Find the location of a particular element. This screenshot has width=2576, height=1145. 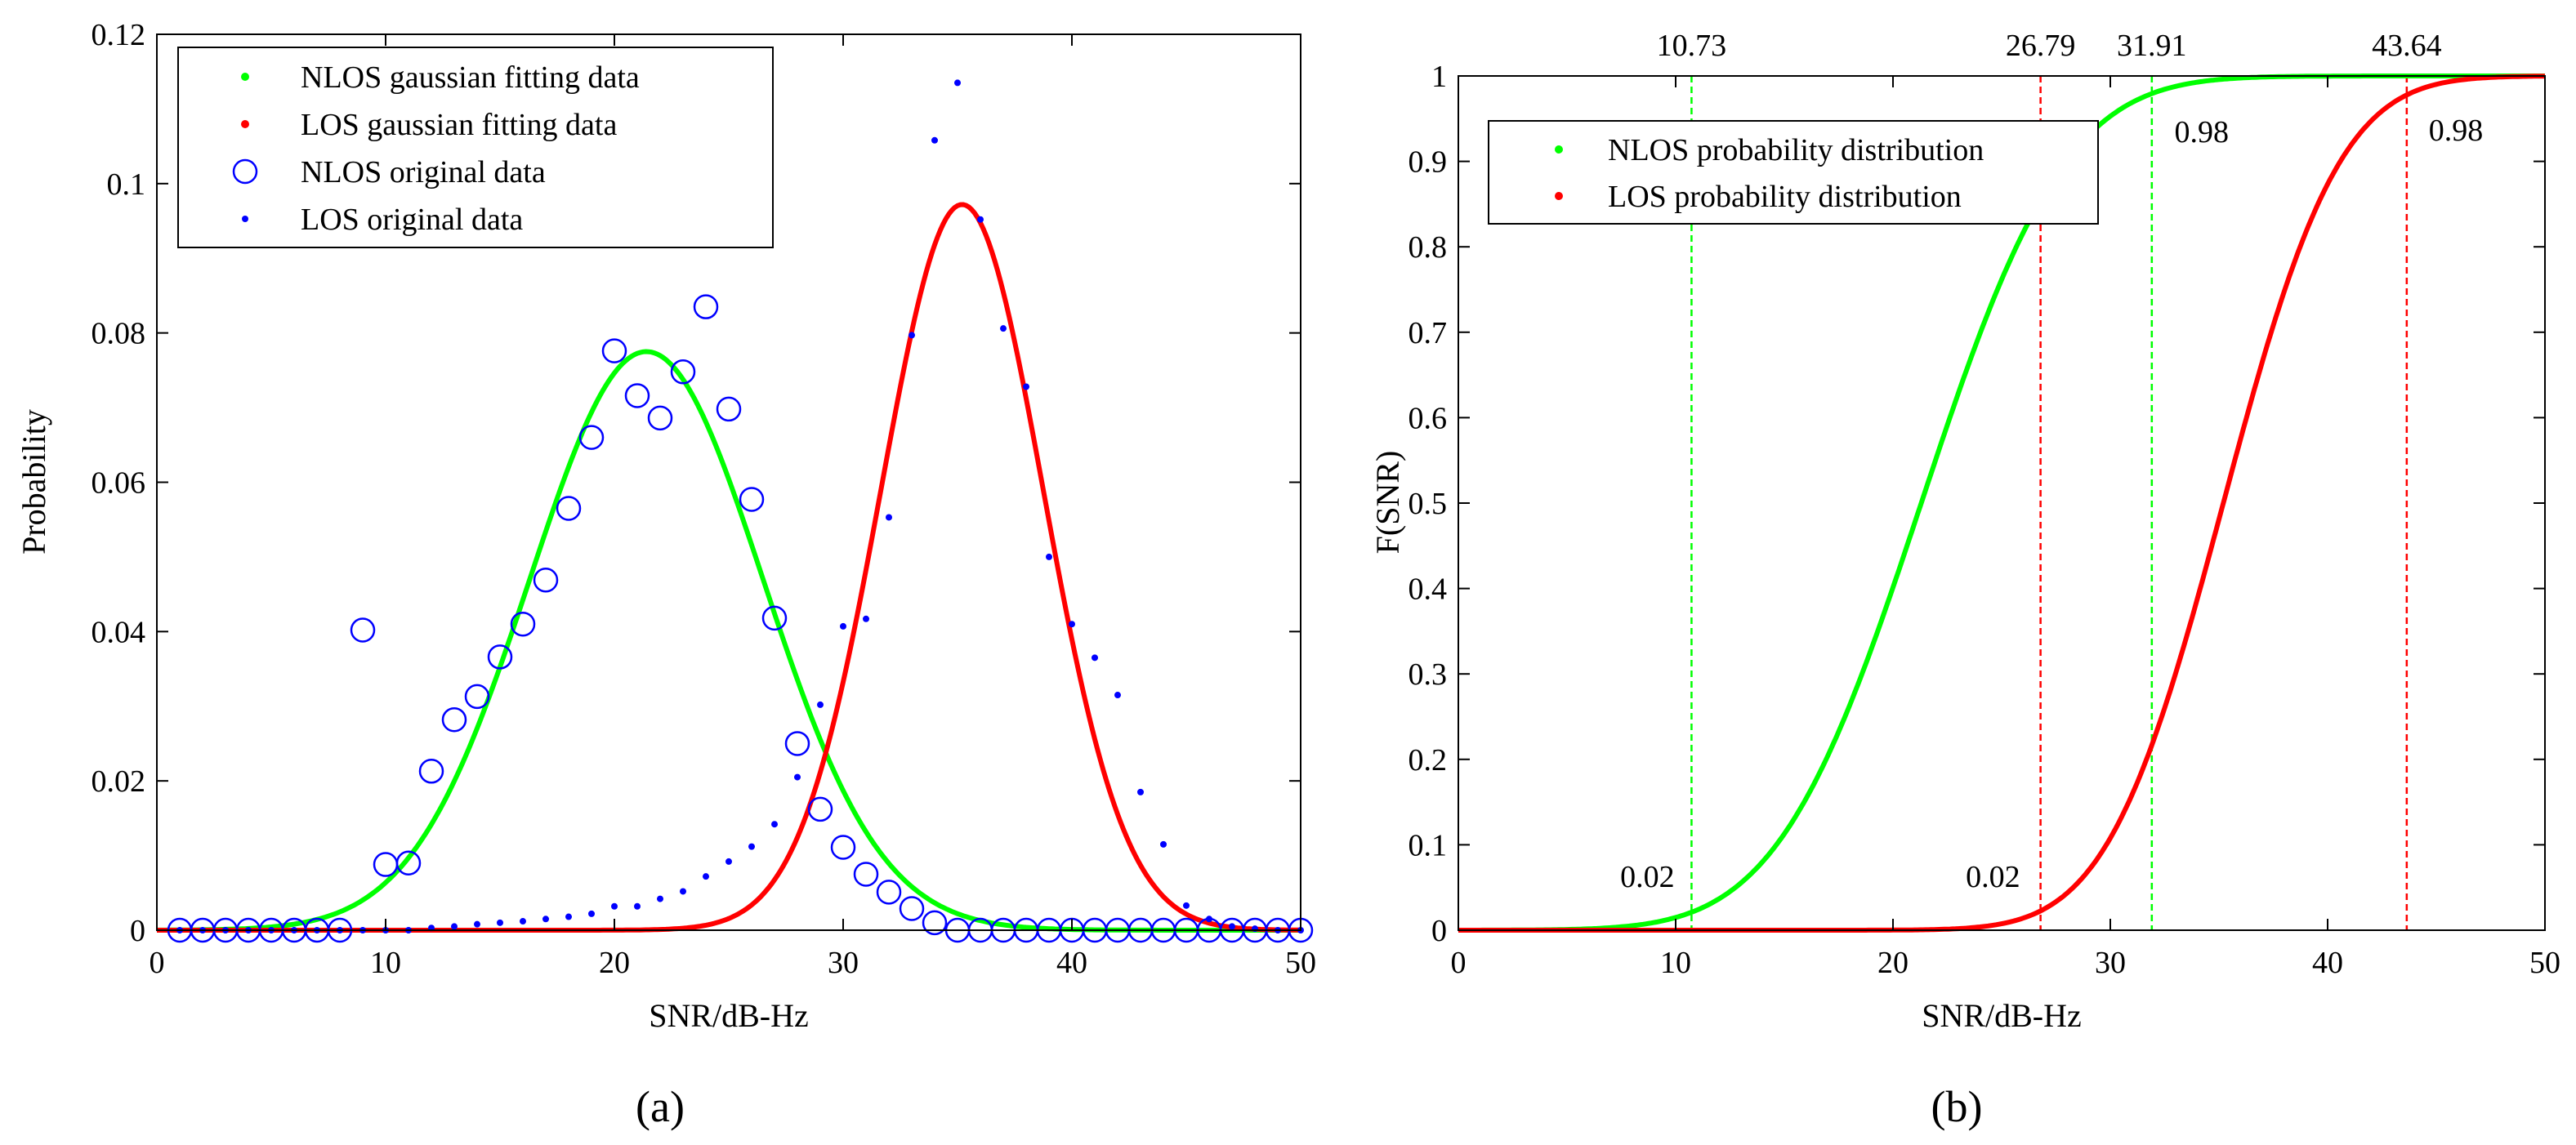

y-tick-label: 0.2 is located at coordinates (1429, 760).